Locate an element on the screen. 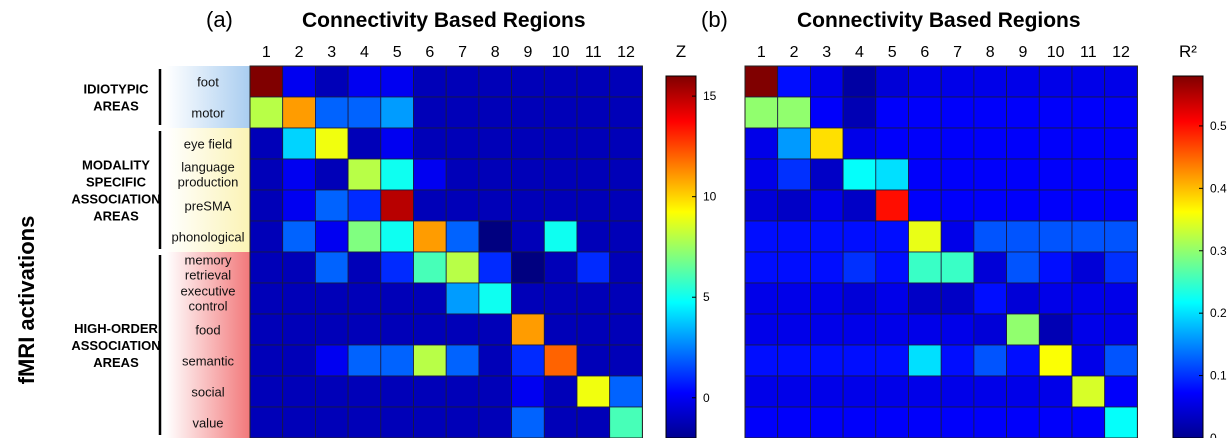 This screenshot has height=438, width=1228. column-tick-label: 5 is located at coordinates (892, 52).